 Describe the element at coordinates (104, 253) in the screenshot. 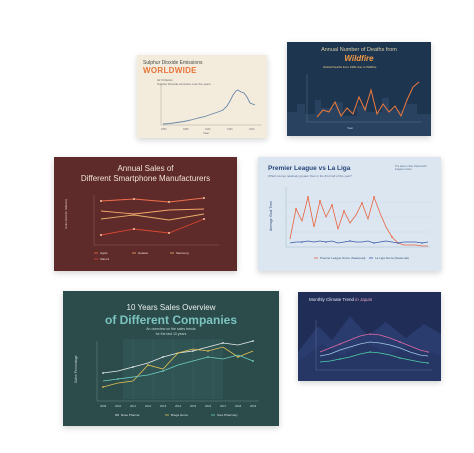

I see `legend-apple: Apple` at that location.